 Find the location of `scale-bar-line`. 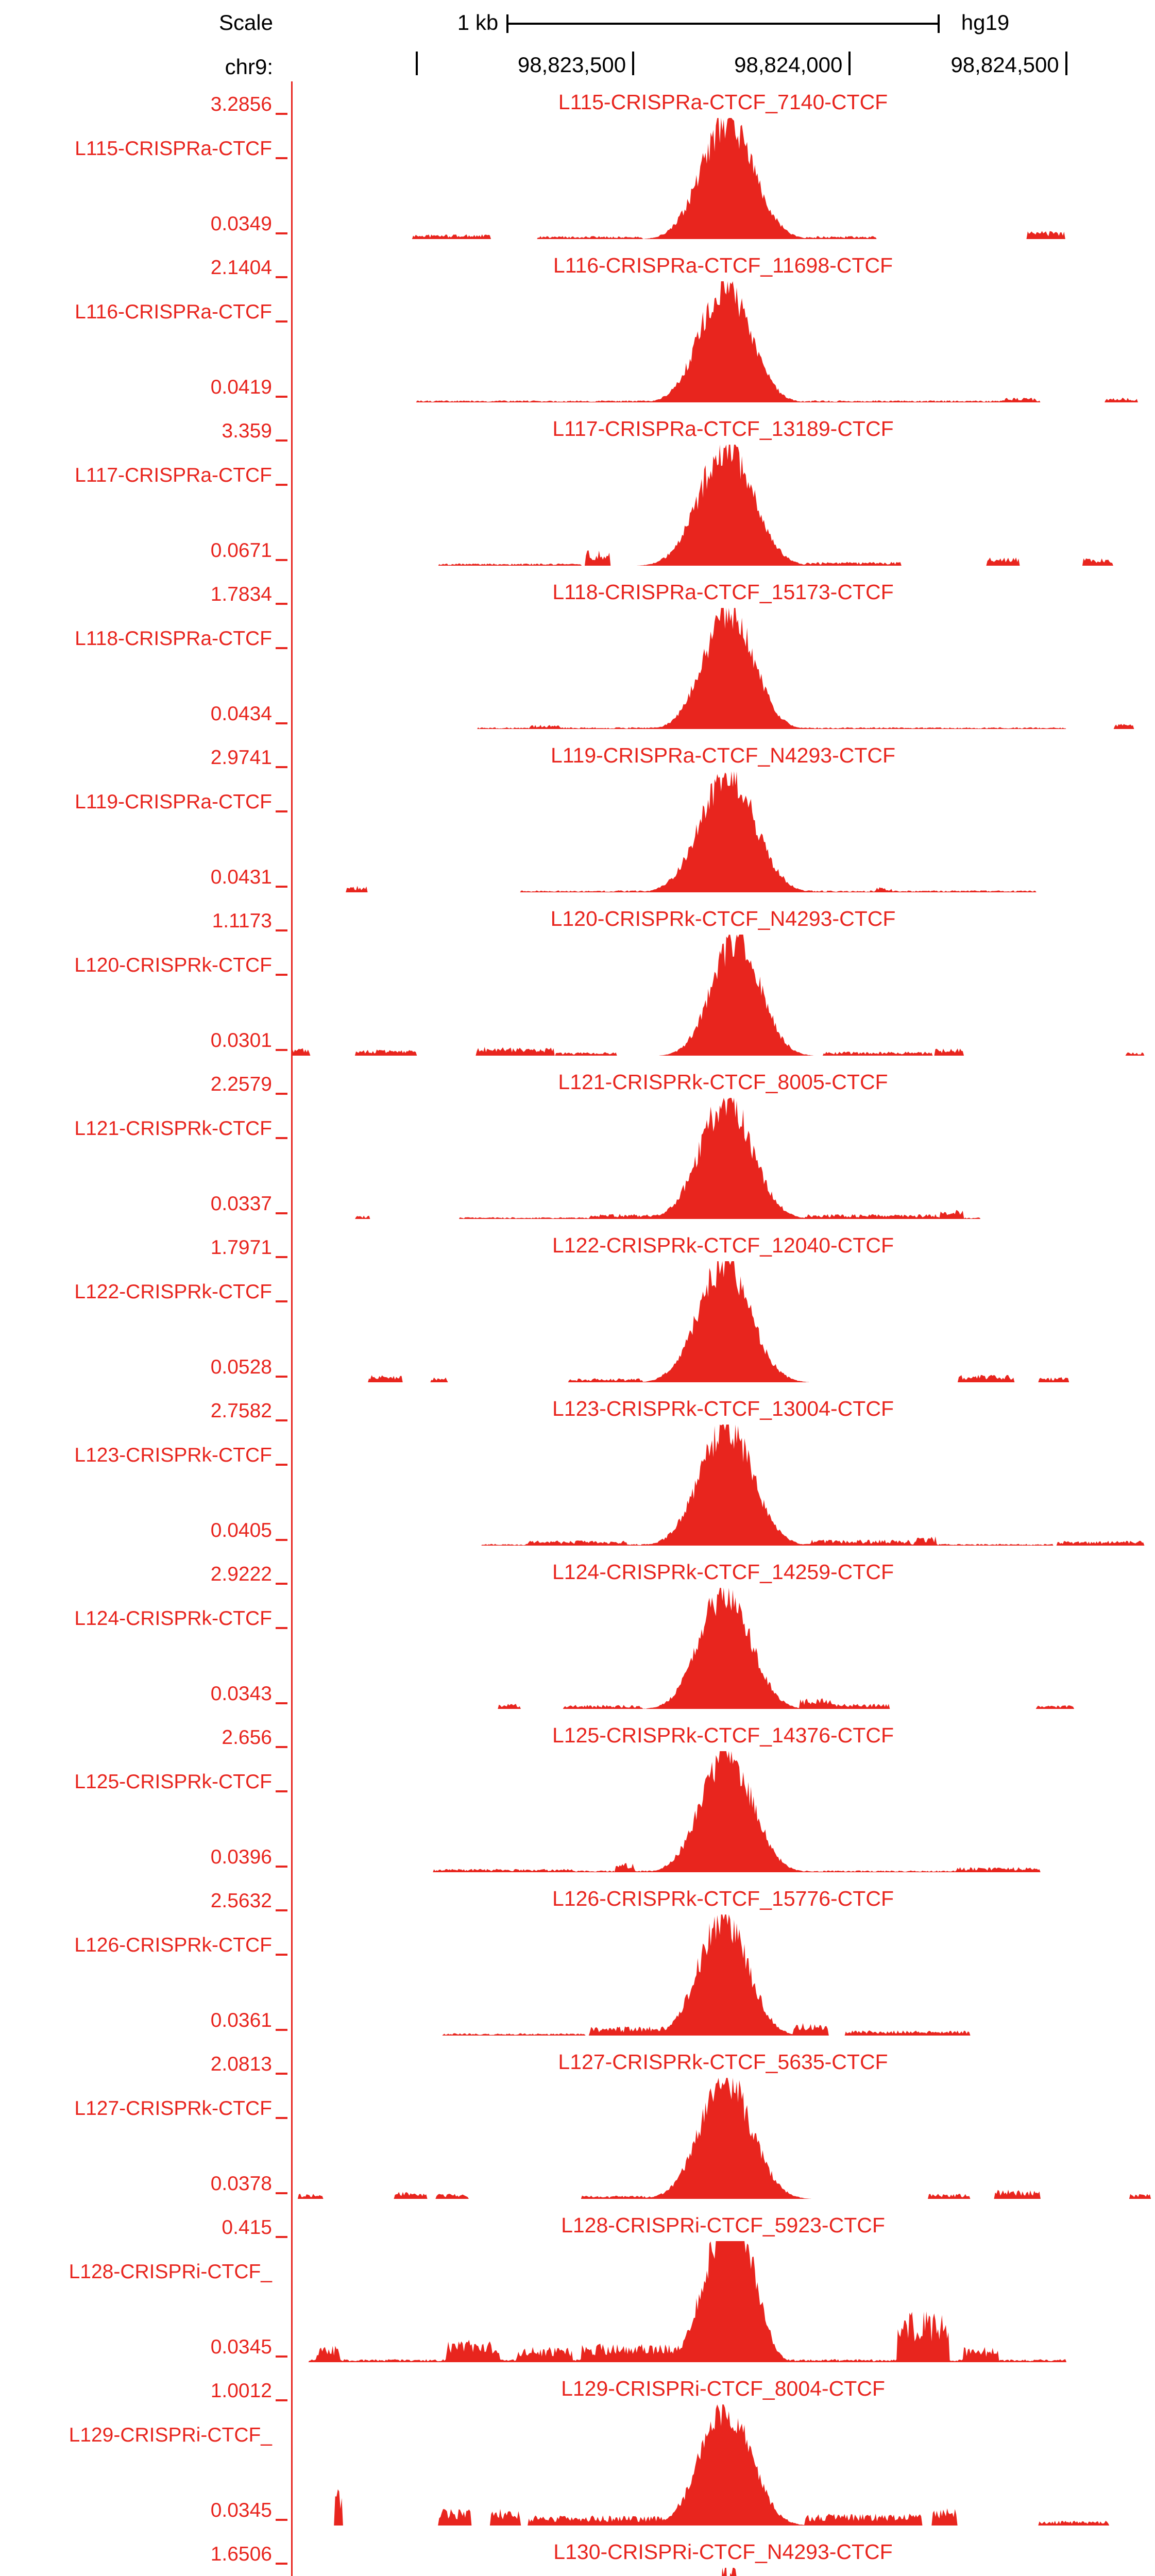

scale-bar-line is located at coordinates (723, 24).